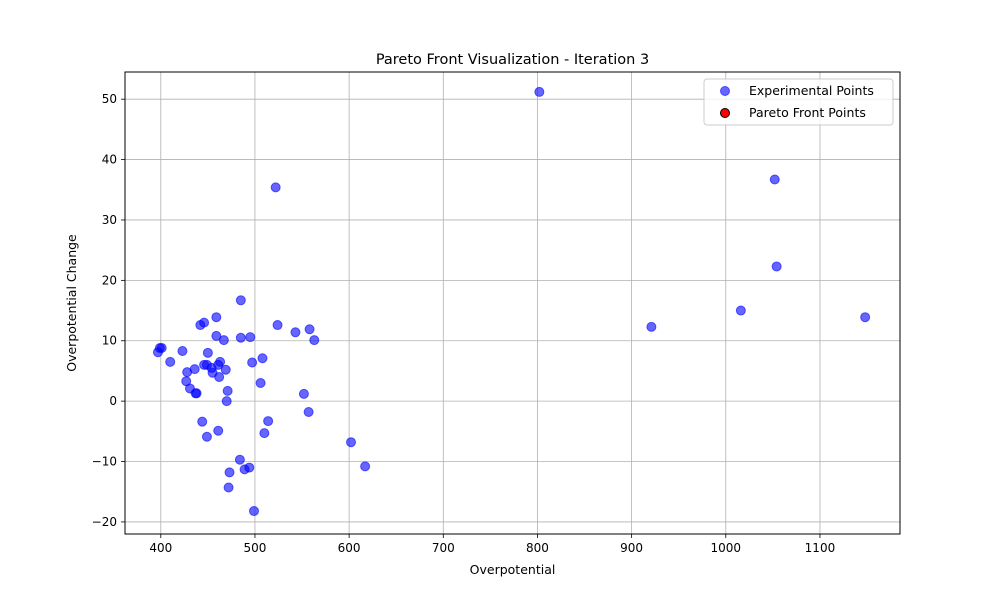  Describe the element at coordinates (109, 160) in the screenshot. I see `y-tick-label: 40` at that location.